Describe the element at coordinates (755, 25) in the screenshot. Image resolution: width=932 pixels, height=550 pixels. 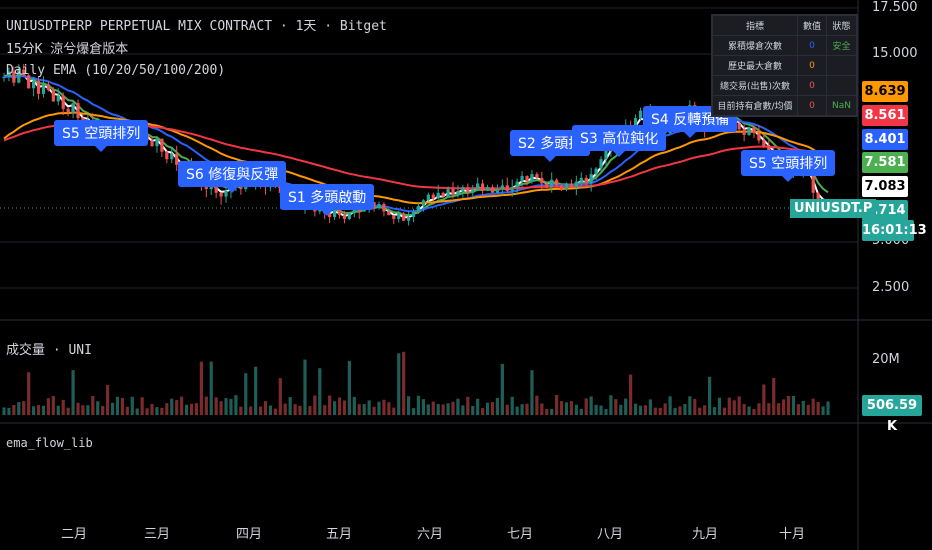
I see `risk-header: 指標` at that location.